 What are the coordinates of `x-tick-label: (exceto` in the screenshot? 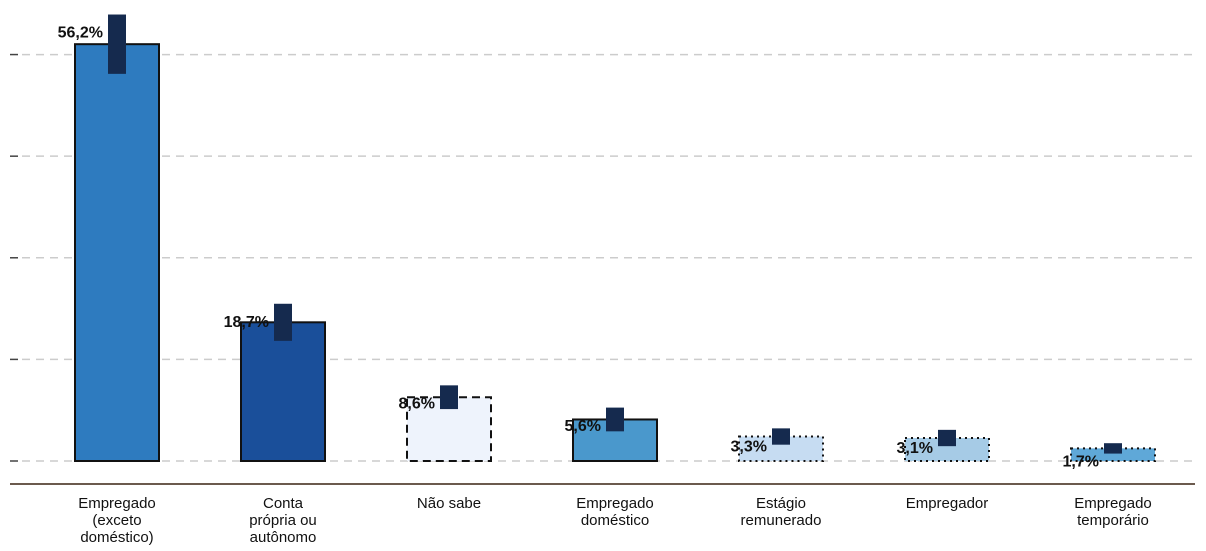 It's located at (116, 520).